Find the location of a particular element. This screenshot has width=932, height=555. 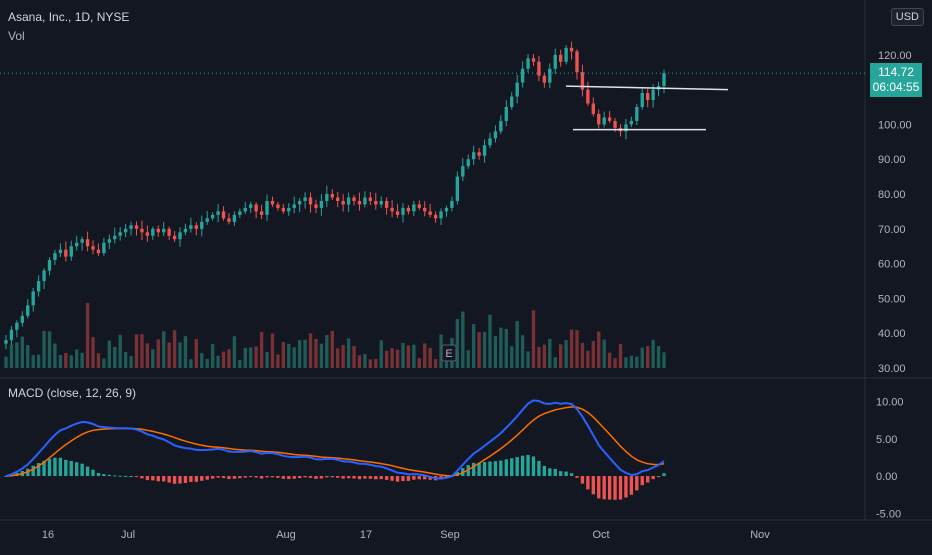

last-price: 114.72 is located at coordinates (896, 72).